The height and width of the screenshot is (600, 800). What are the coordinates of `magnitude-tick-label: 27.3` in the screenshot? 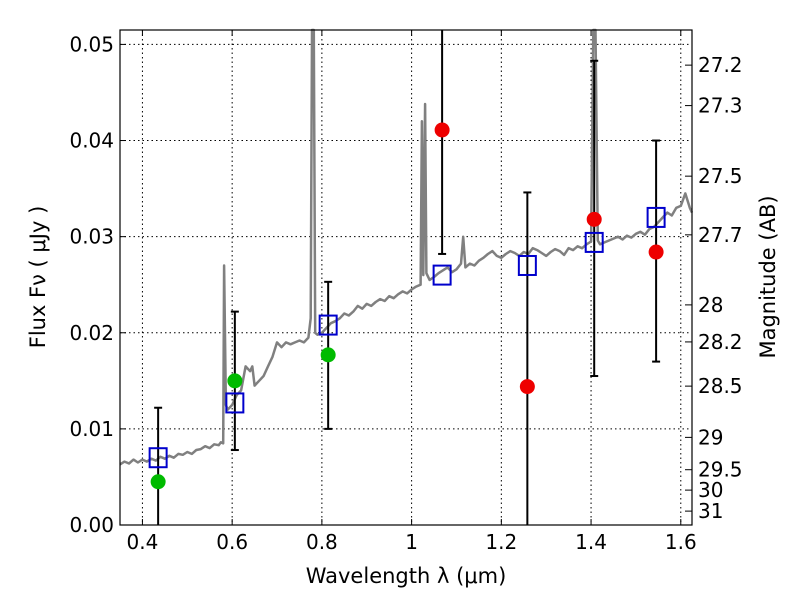 It's located at (720, 106).